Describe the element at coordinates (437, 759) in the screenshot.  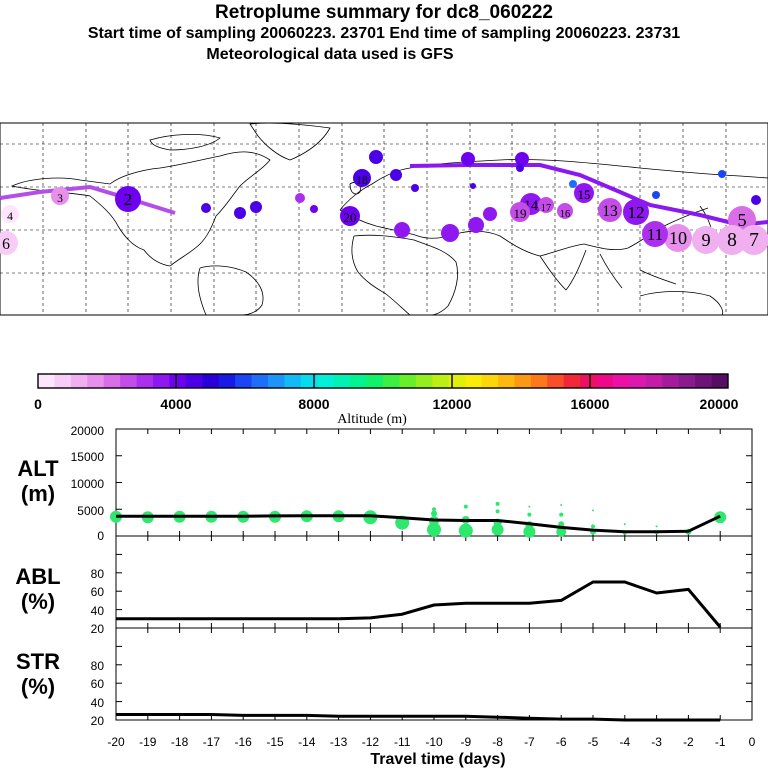
I see `x-axis-label: Travel time (days)` at that location.